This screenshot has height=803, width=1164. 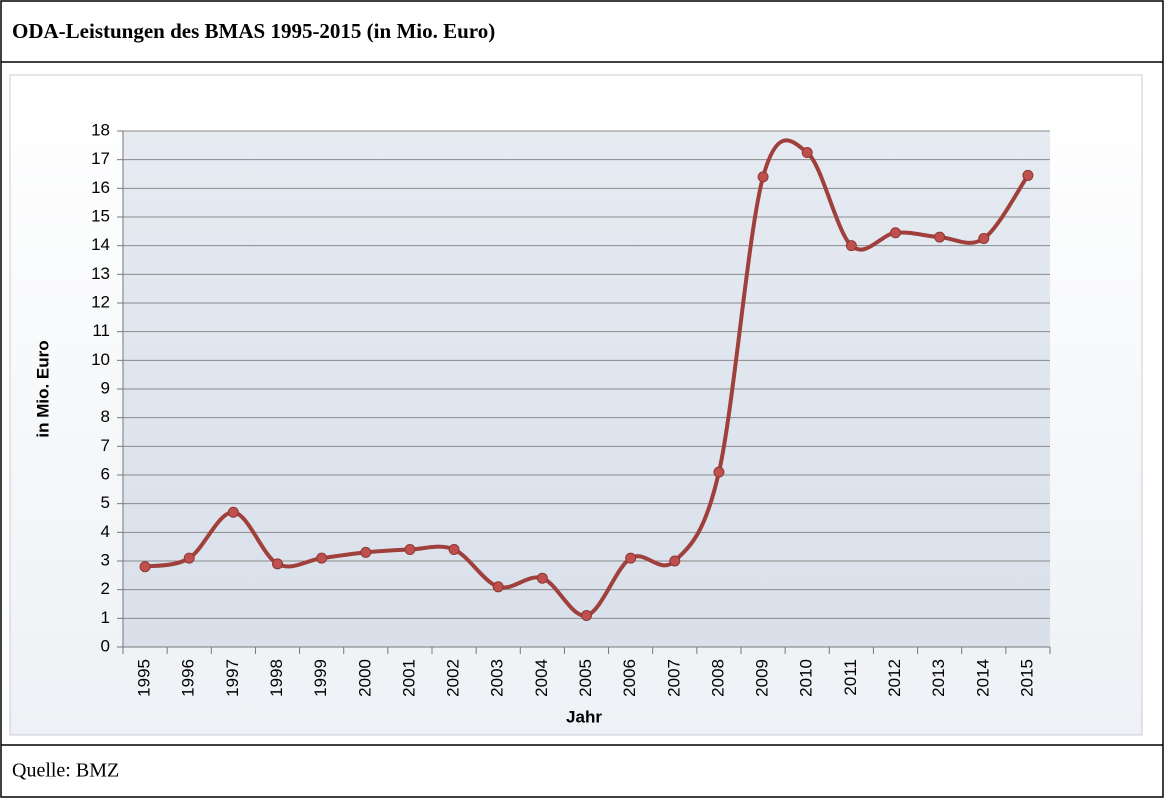 I want to click on x-tick-label: 2015, so click(x=1026, y=678).